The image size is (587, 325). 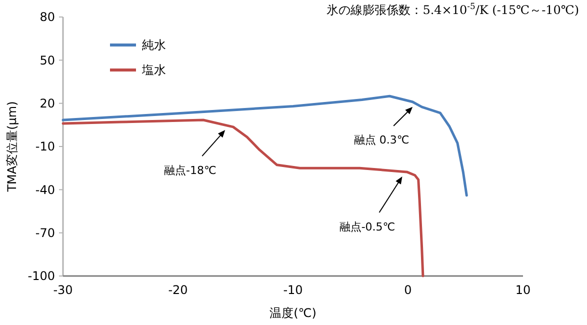 I want to click on x-tick-label: 0, so click(x=408, y=290).